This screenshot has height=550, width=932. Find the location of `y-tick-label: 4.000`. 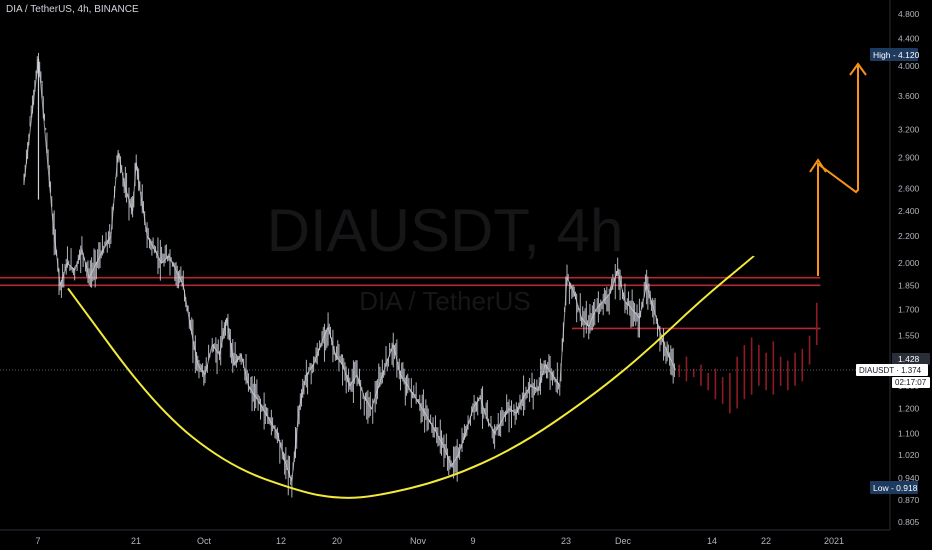

y-tick-label: 4.000 is located at coordinates (909, 66).